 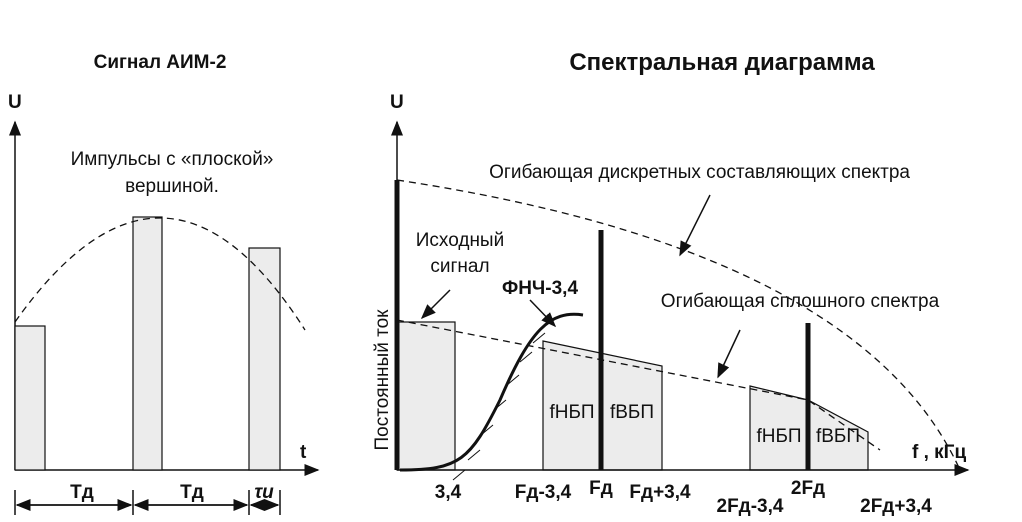 What do you see at coordinates (382, 380) in the screenshot?
I see `dc-label: Постоянный ток` at bounding box center [382, 380].